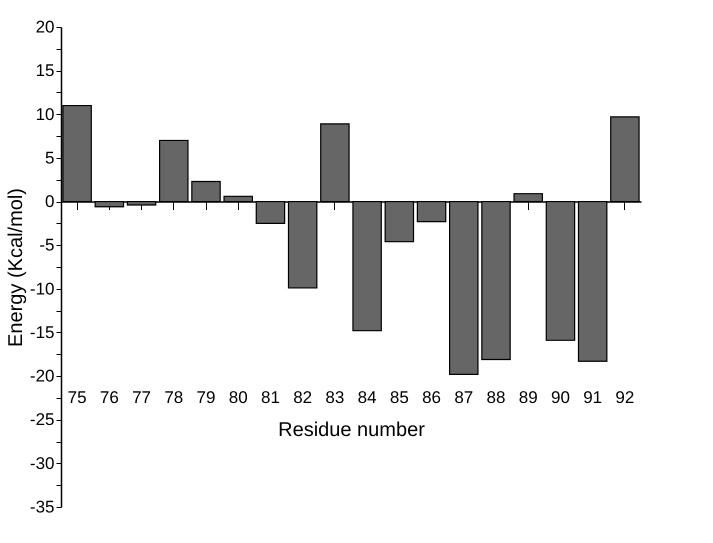  What do you see at coordinates (432, 397) in the screenshot?
I see `x-tick-label: 86` at bounding box center [432, 397].